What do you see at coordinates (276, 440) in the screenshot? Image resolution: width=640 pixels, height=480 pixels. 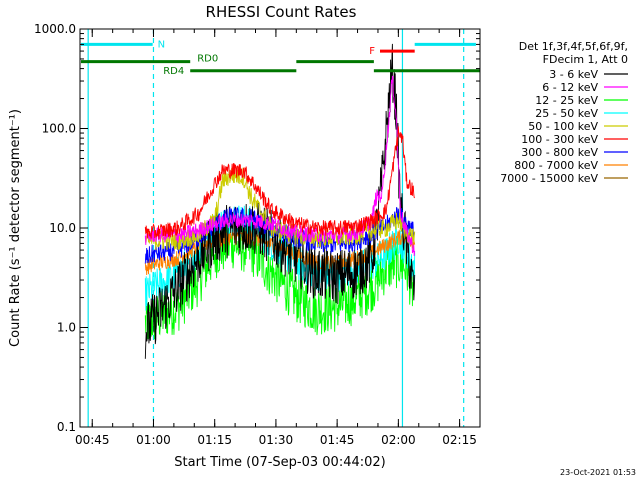 I see `x-tick-label: 01:30` at bounding box center [276, 440].